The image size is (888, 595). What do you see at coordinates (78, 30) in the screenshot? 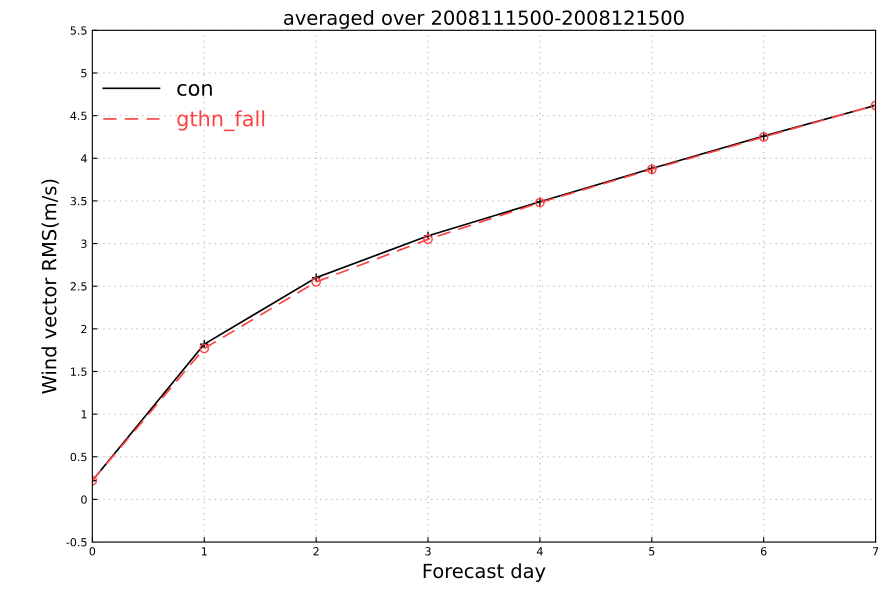
I see `y-tick-label: 5.5` at bounding box center [78, 30].